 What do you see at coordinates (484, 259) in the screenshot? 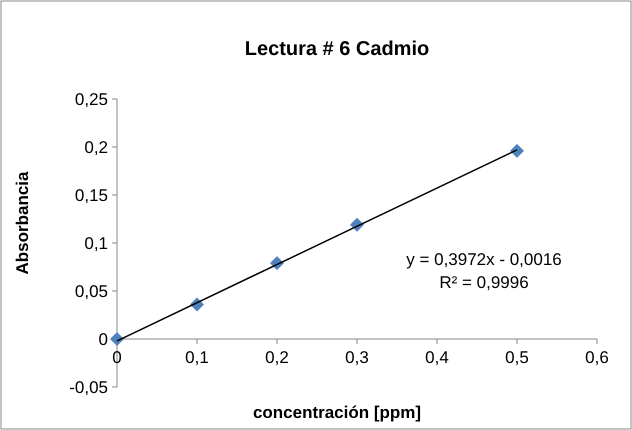
I see `annotation: y = 0,3972x - 0,0016` at bounding box center [484, 259].